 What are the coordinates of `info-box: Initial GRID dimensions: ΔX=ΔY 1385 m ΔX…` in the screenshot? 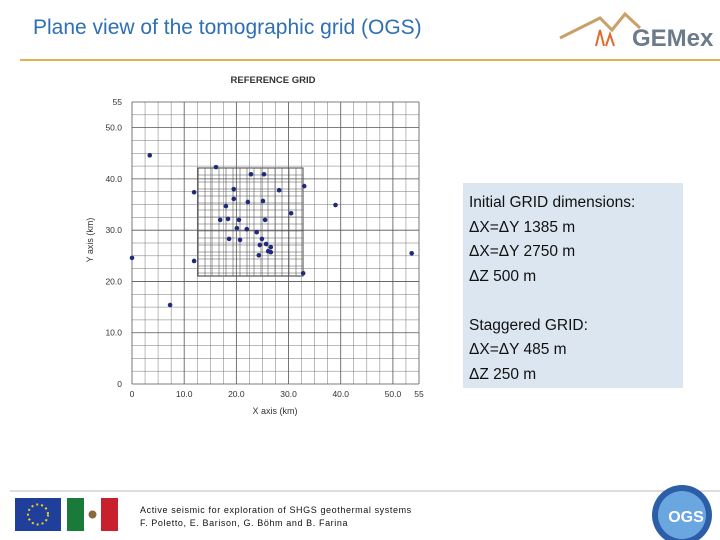 It's located at (573, 285).